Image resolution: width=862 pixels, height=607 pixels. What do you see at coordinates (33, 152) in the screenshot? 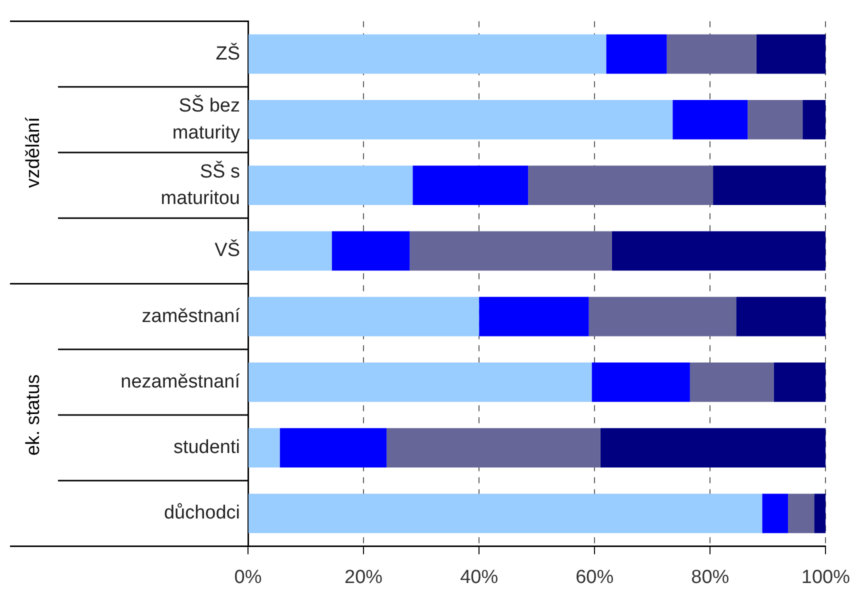
I see `text: vzdělání` at bounding box center [33, 152].